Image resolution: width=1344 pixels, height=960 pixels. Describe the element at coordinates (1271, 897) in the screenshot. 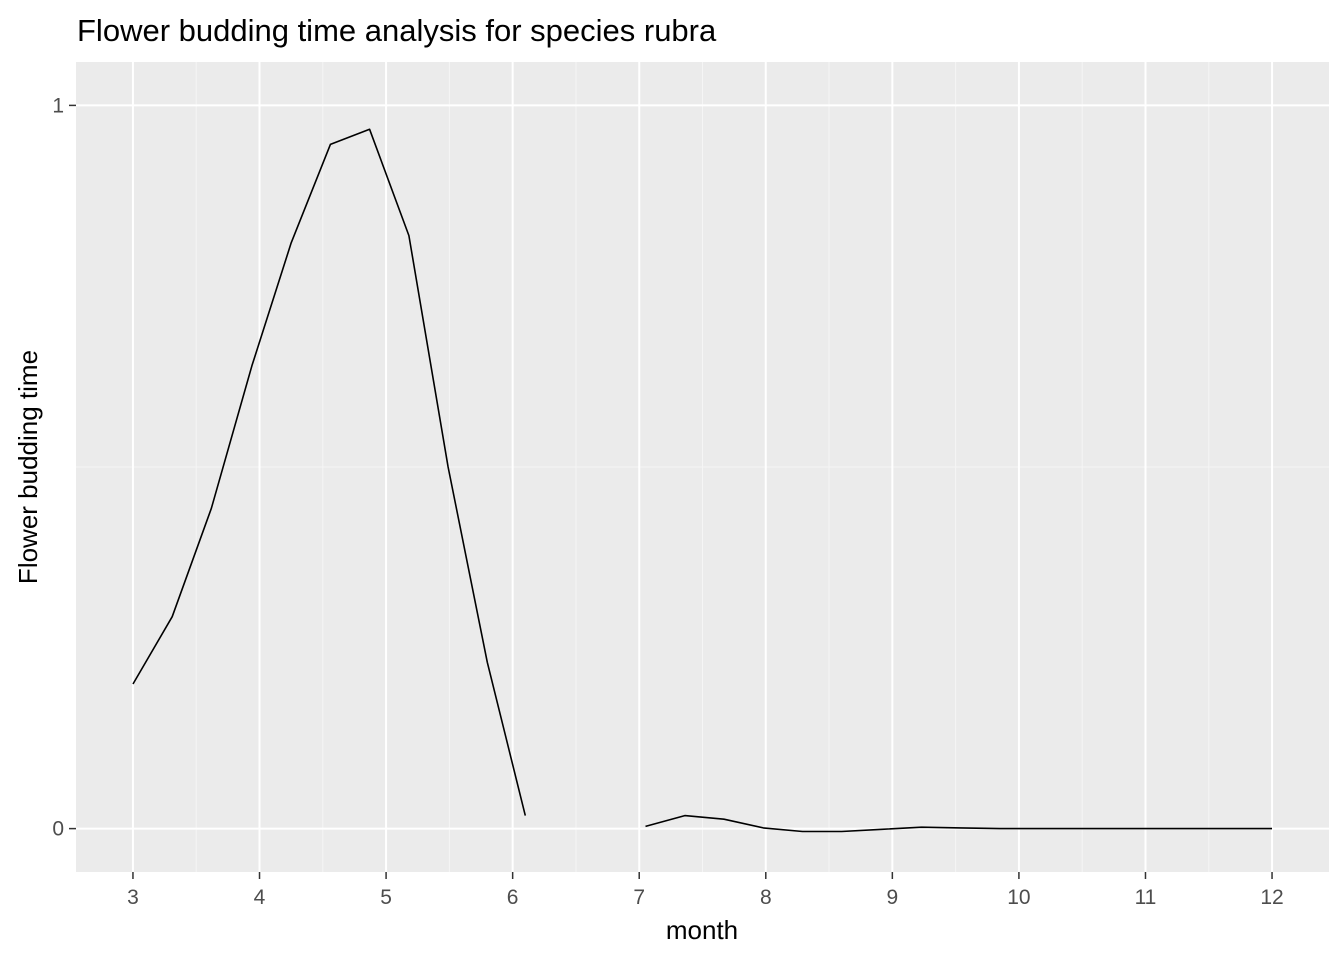

I see `x-tick-label: 12` at that location.